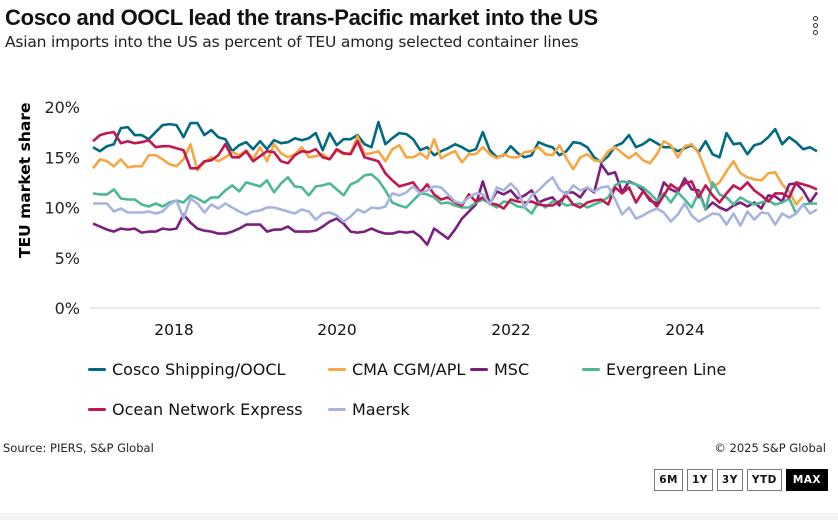  What do you see at coordinates (419, 516) in the screenshot?
I see `footer-bar` at bounding box center [419, 516].